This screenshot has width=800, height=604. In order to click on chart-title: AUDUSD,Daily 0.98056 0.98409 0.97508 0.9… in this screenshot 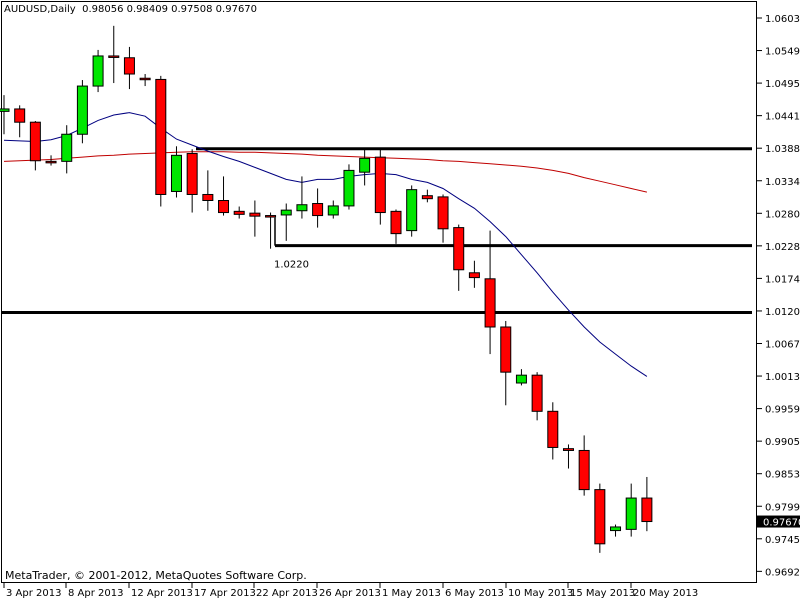, I will do `click(130, 9)`.